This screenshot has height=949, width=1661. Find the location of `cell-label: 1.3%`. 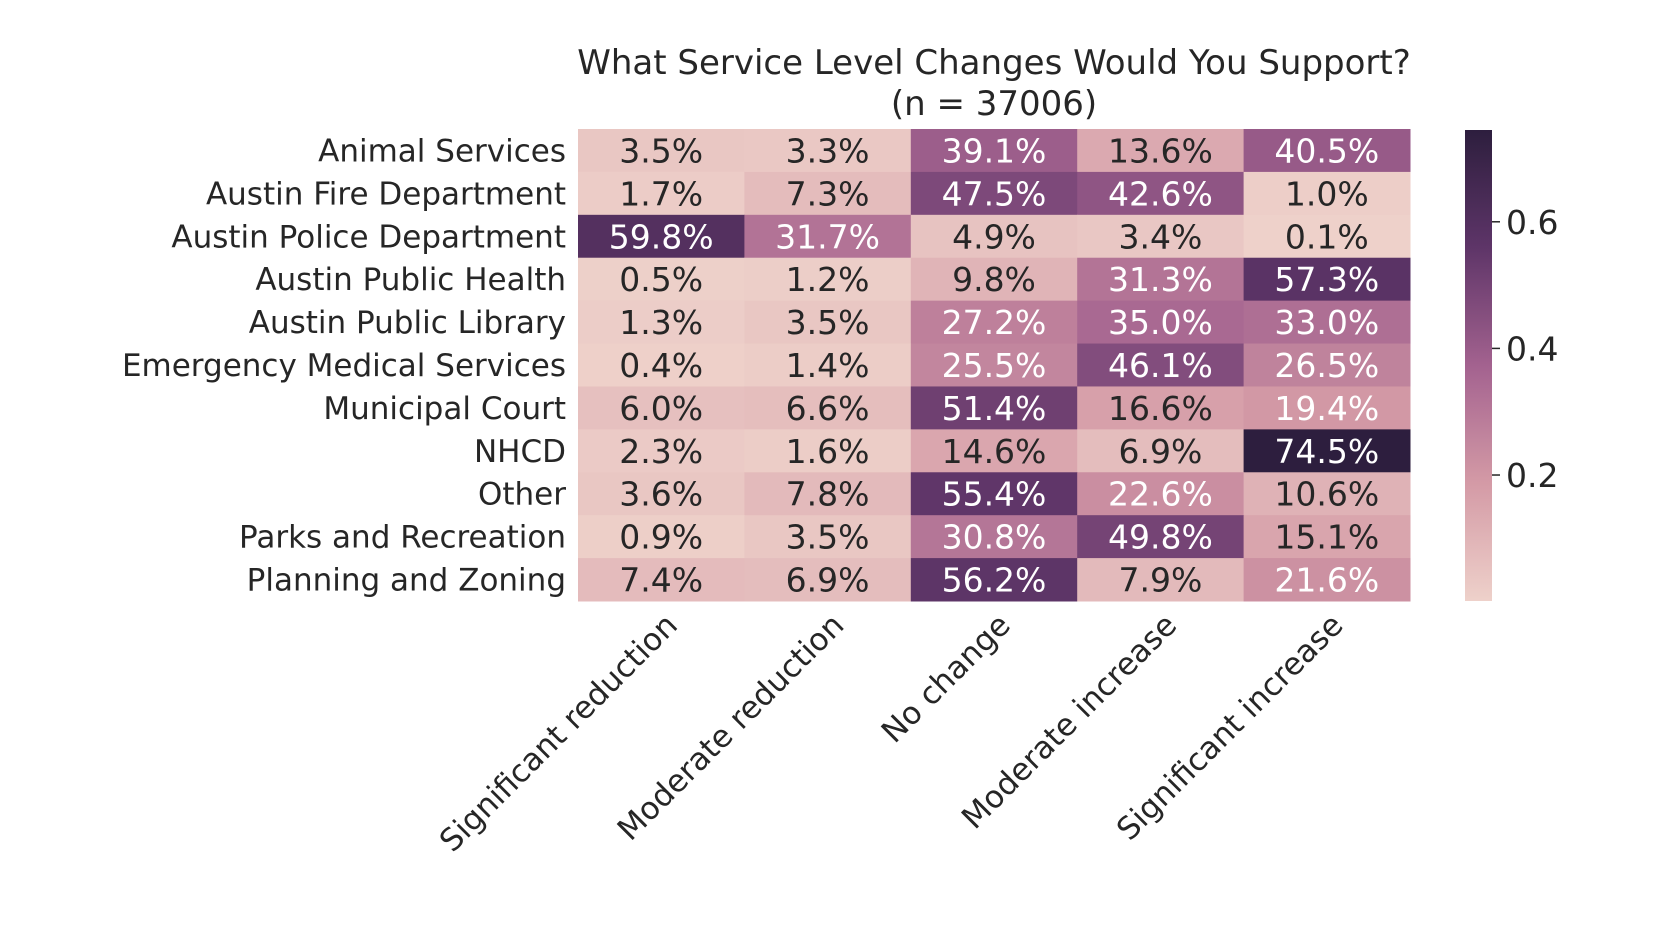

cell-label: 1.3% is located at coordinates (661, 322).